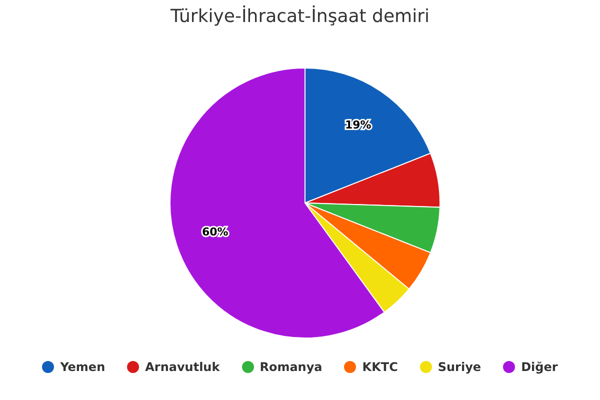  What do you see at coordinates (539, 367) in the screenshot?
I see `legend-label: Diğer` at bounding box center [539, 367].